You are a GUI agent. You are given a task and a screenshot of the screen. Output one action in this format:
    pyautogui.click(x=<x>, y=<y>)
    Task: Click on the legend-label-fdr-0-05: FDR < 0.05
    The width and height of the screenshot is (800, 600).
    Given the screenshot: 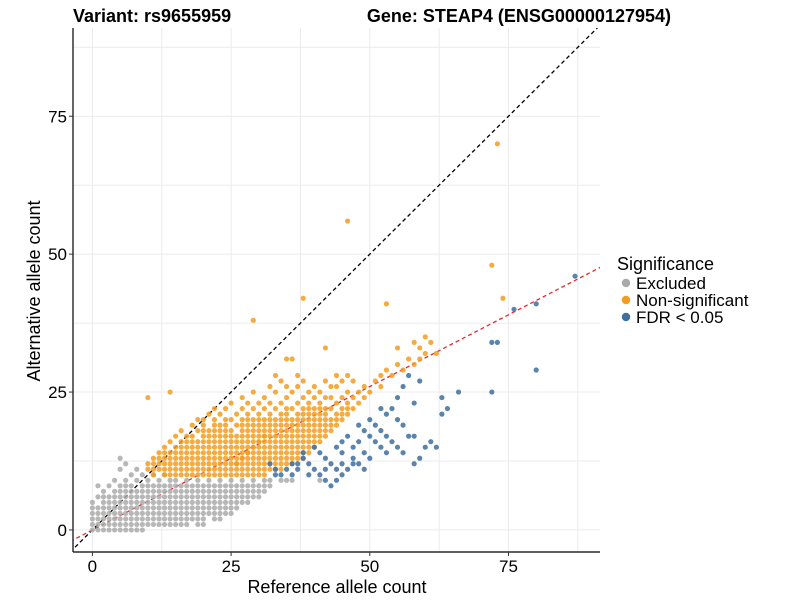 What is the action you would take?
    pyautogui.click(x=679, y=317)
    